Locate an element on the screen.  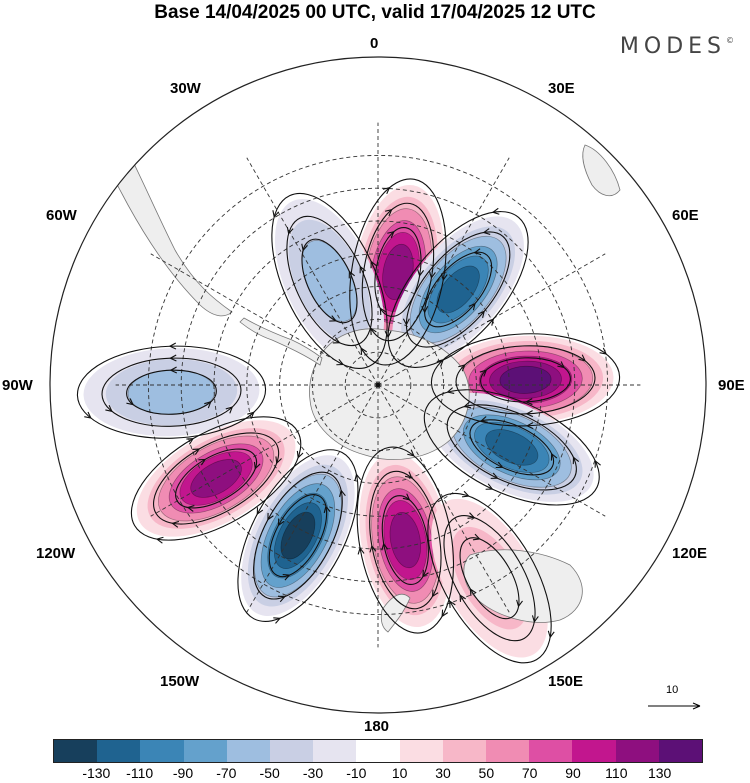
vector-scale-label: 10 is located at coordinates (672, 690).